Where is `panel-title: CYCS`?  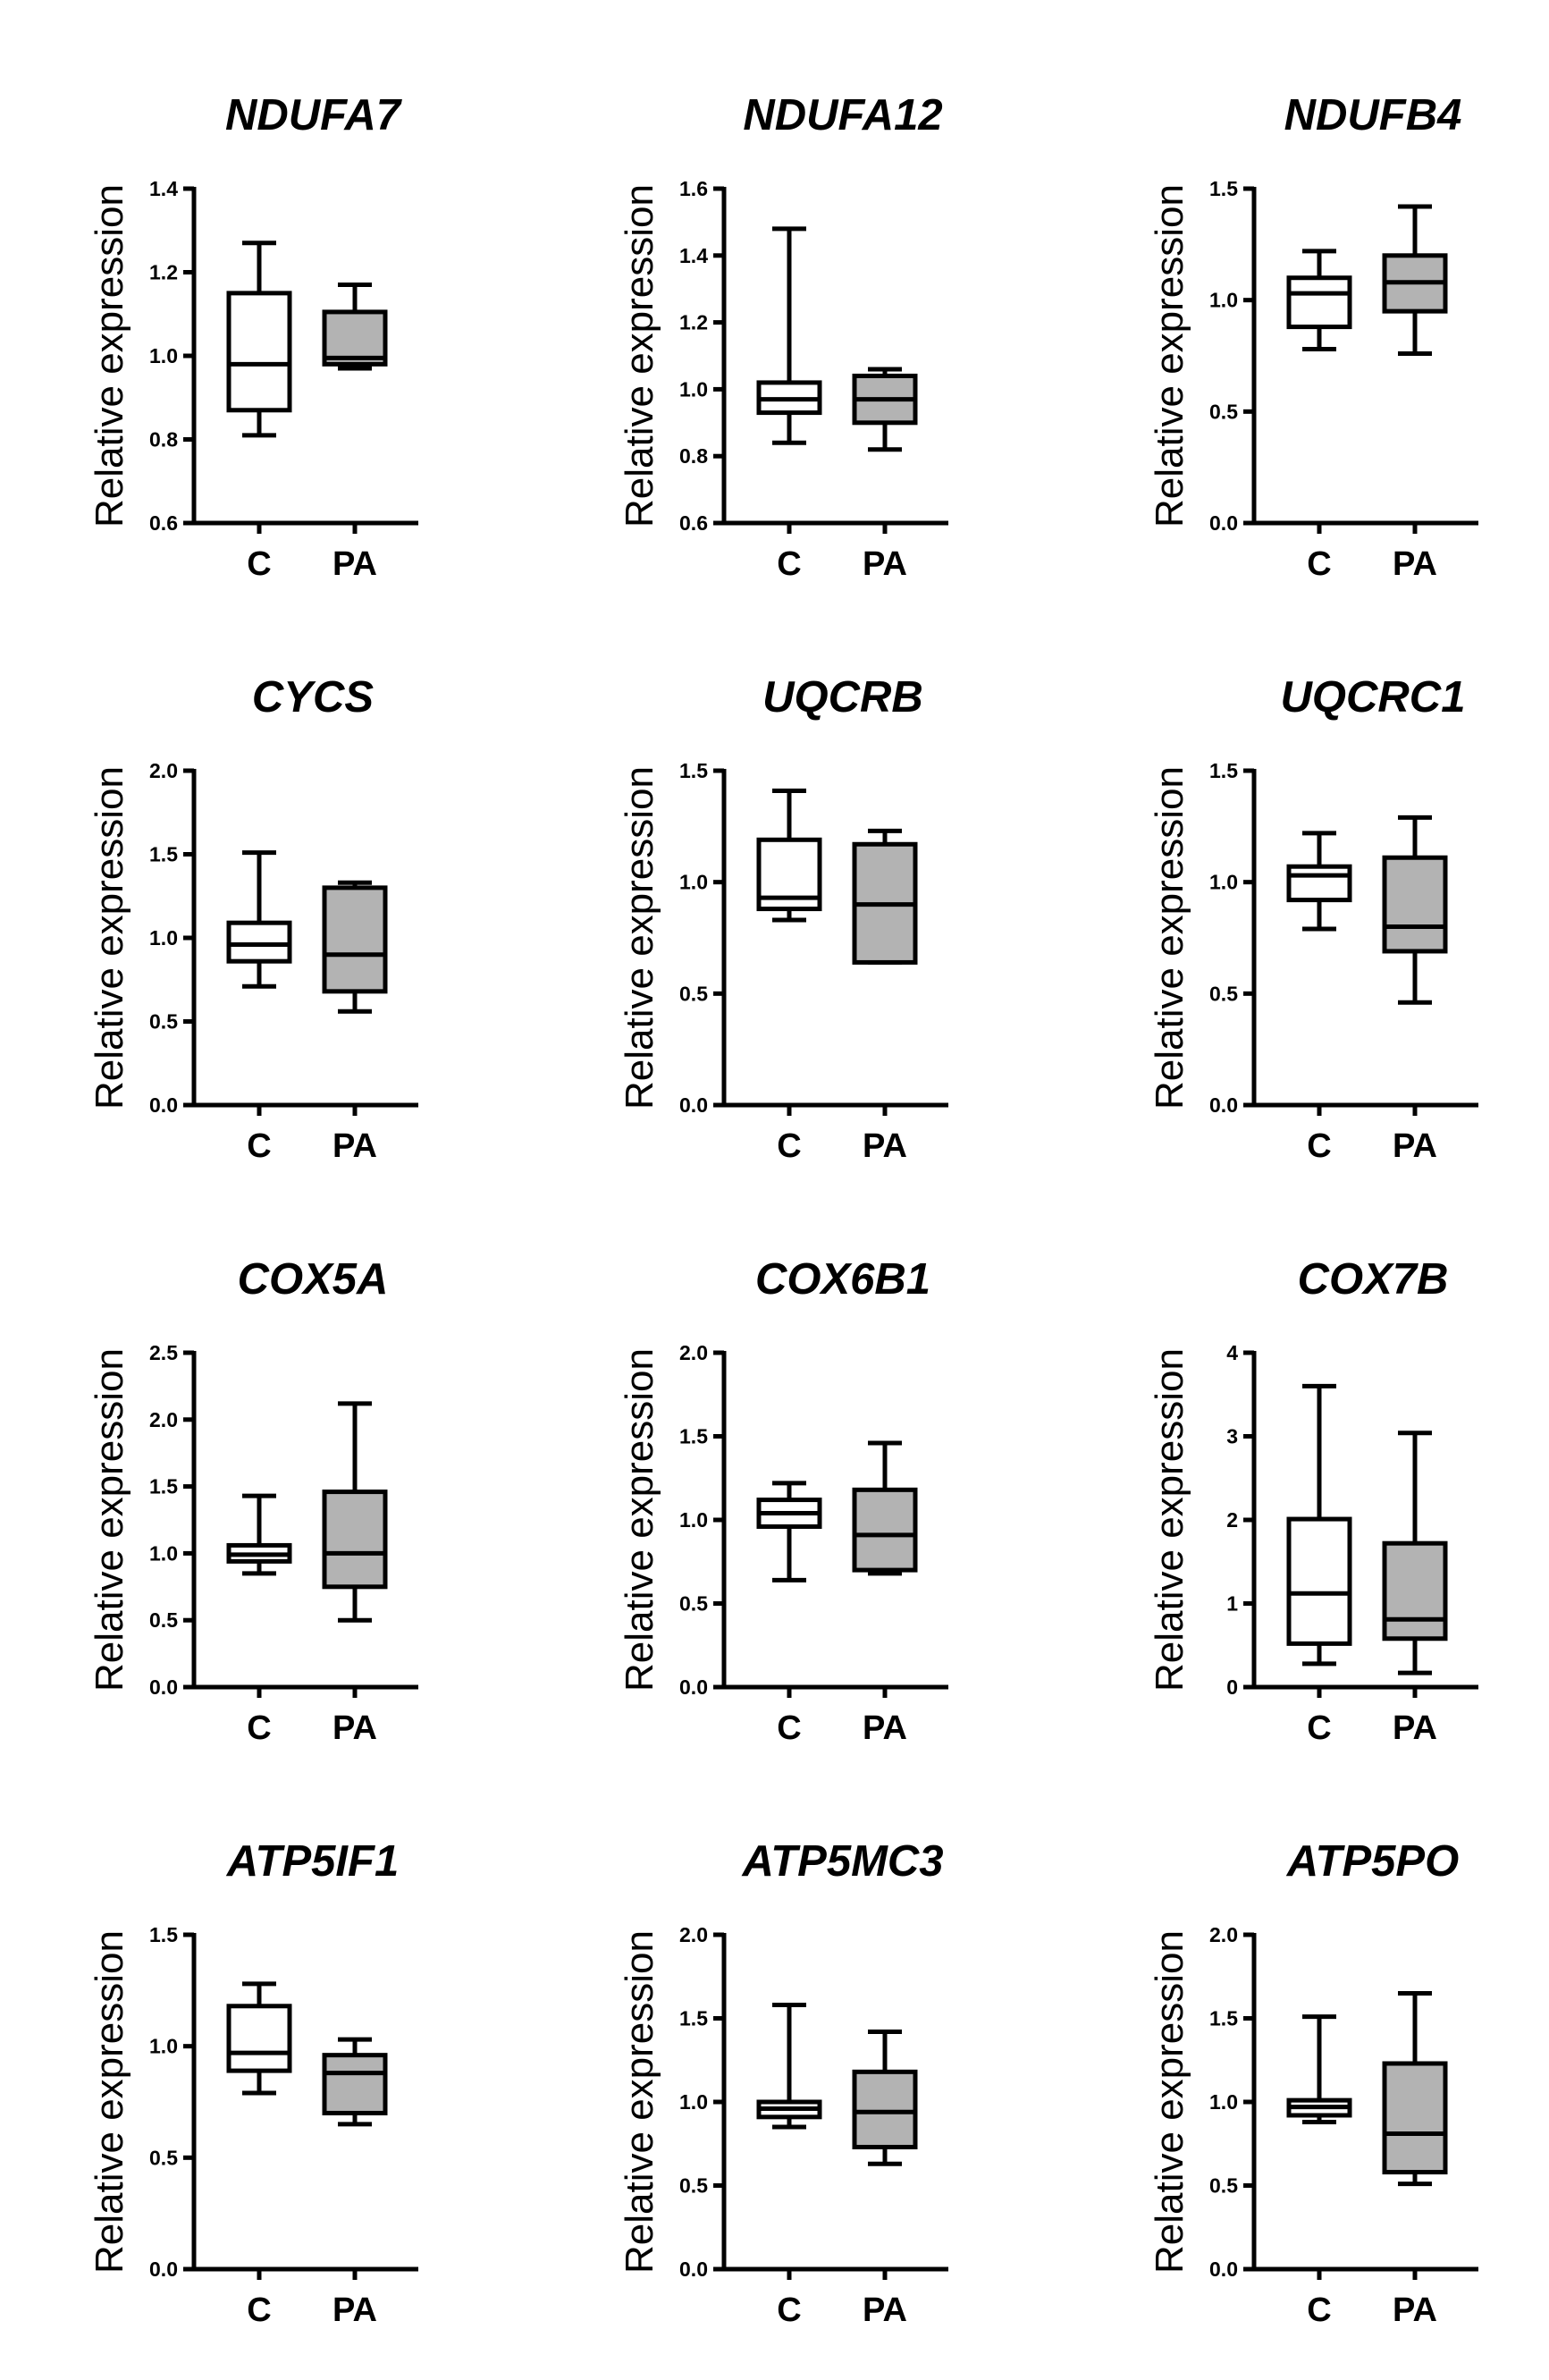
panel-title: CYCS is located at coordinates (313, 697).